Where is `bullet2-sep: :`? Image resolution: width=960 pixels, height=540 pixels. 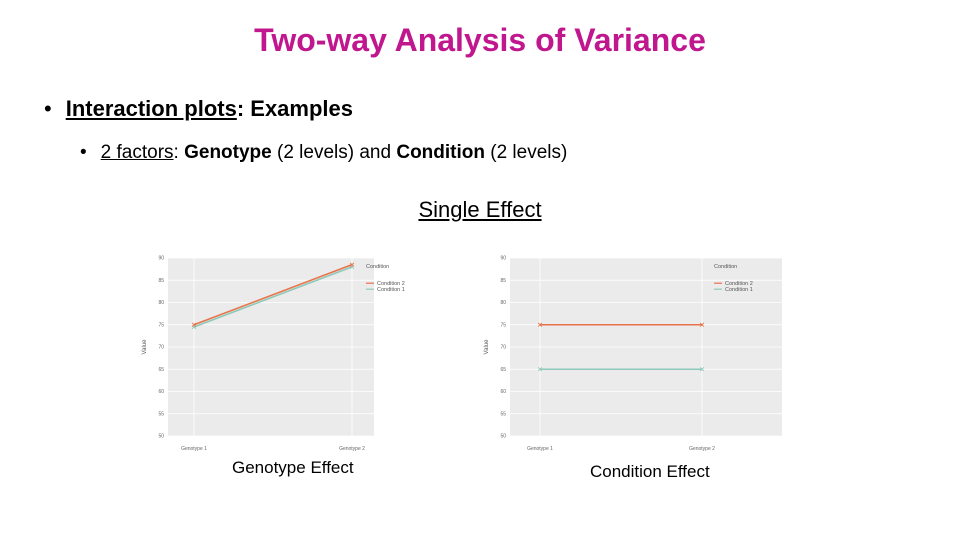 bullet2-sep: : is located at coordinates (179, 152).